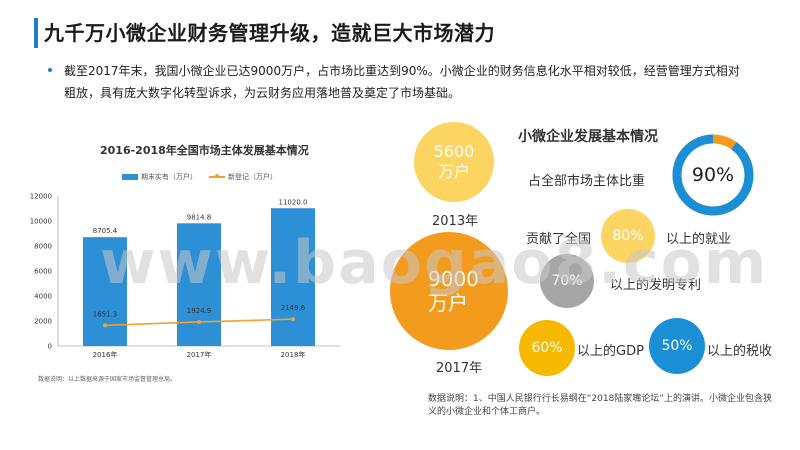  What do you see at coordinates (199, 217) in the screenshot?
I see `bar-value-label: 9814.8` at bounding box center [199, 217].